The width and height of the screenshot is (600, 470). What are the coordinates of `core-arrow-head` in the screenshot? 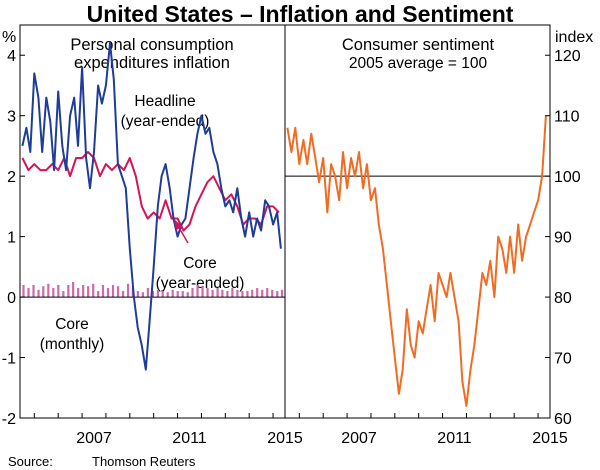 It's located at (178, 224).